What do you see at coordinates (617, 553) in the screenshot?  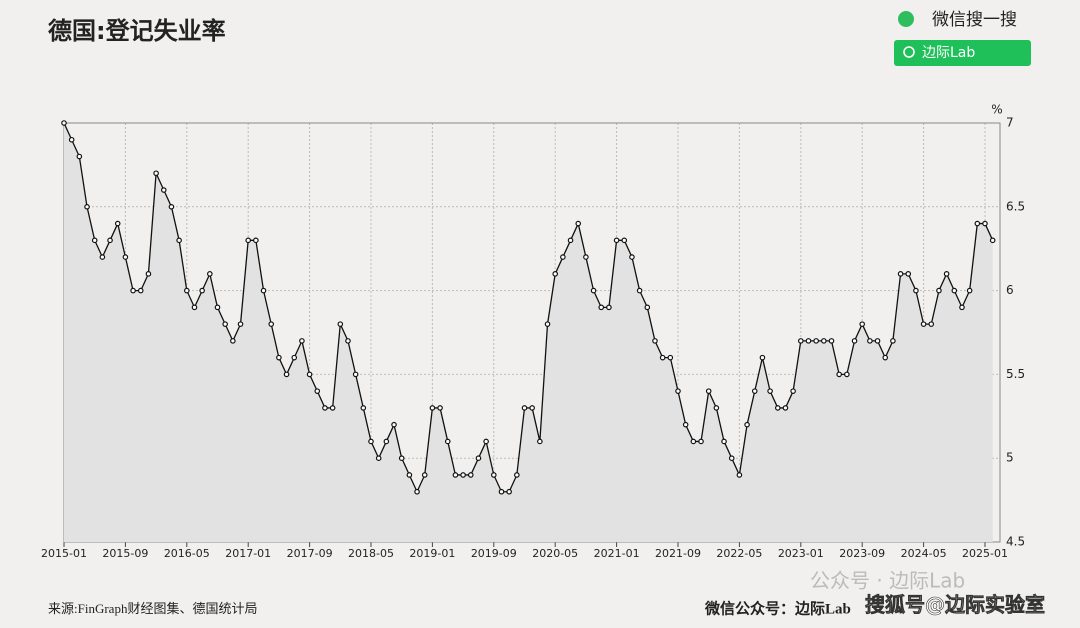 I see `x-tick-label: 2021-01` at bounding box center [617, 553].